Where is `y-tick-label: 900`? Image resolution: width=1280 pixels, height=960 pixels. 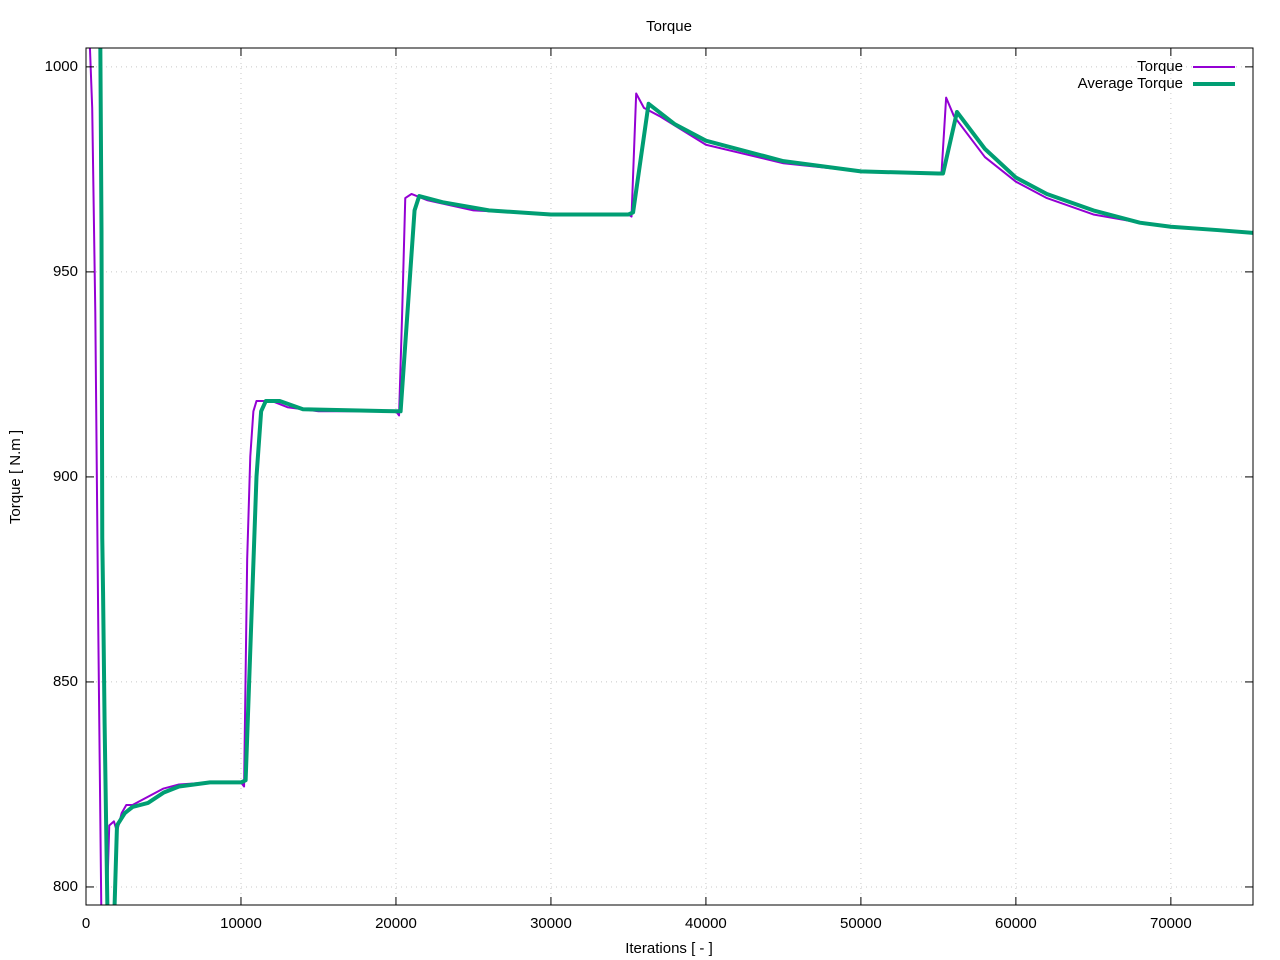
y-tick-label: 900 is located at coordinates (65, 476).